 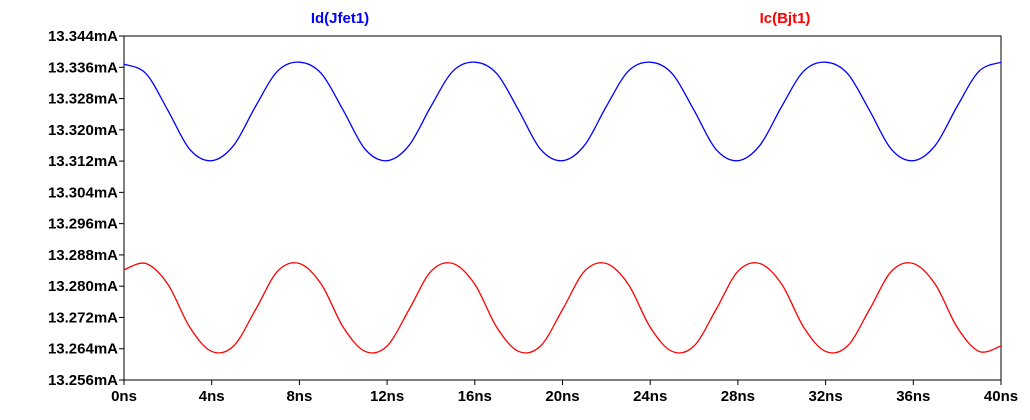 I want to click on y-tick-label: 13.304mA, so click(x=83, y=192).